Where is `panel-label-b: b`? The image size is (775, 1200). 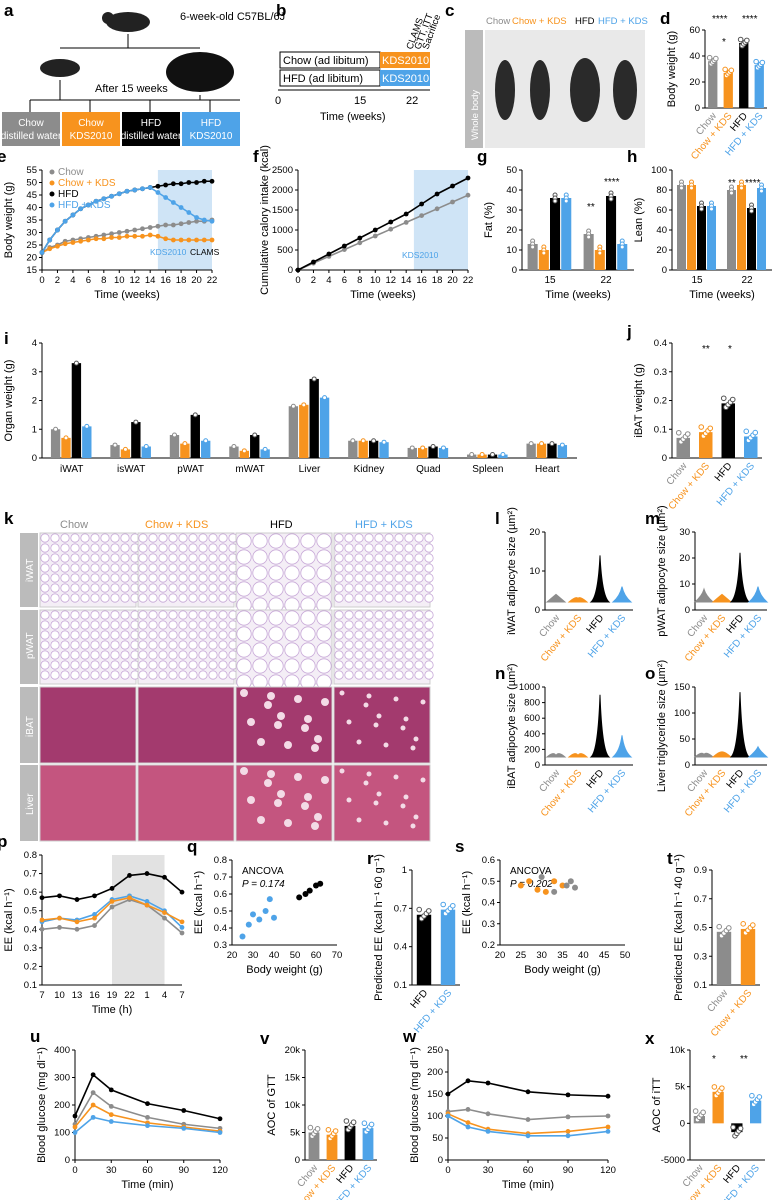
panel-label-b: b is located at coordinates (281, 10).